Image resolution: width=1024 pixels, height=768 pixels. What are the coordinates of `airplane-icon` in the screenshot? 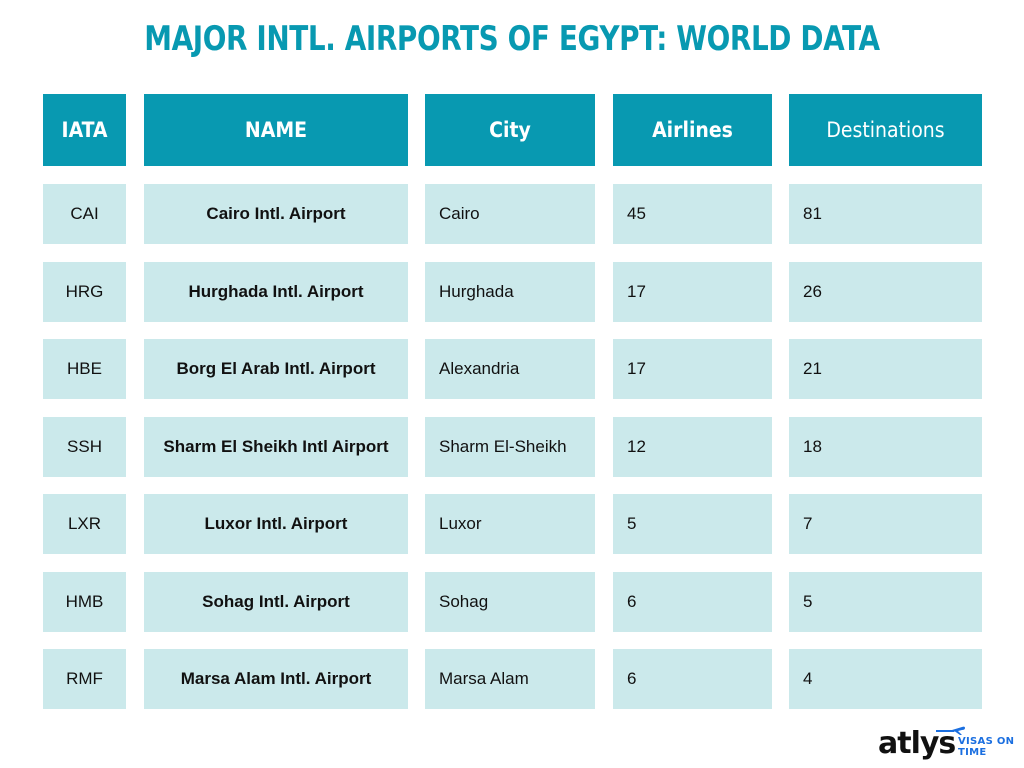 It's located at (950, 730).